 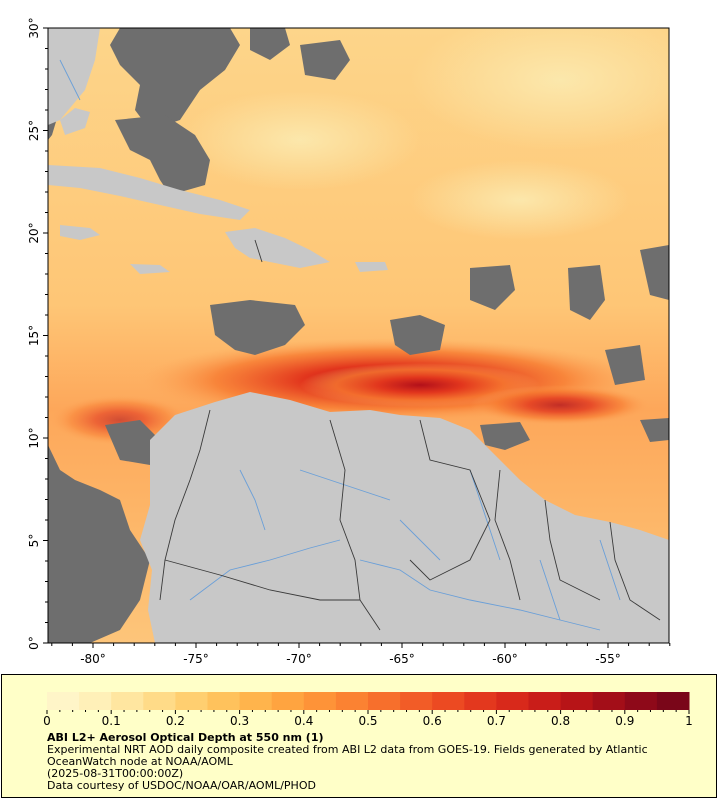 What do you see at coordinates (505, 659) in the screenshot?
I see `lon-tick-label: -60°` at bounding box center [505, 659].